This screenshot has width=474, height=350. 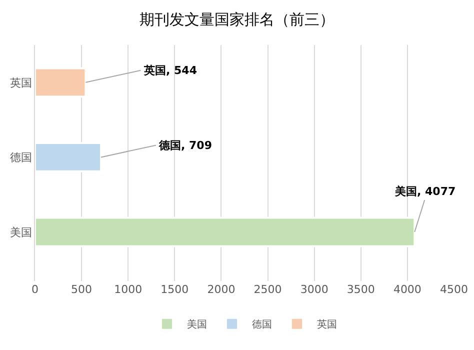 I want to click on data-label: 英国, 544, so click(x=170, y=70).